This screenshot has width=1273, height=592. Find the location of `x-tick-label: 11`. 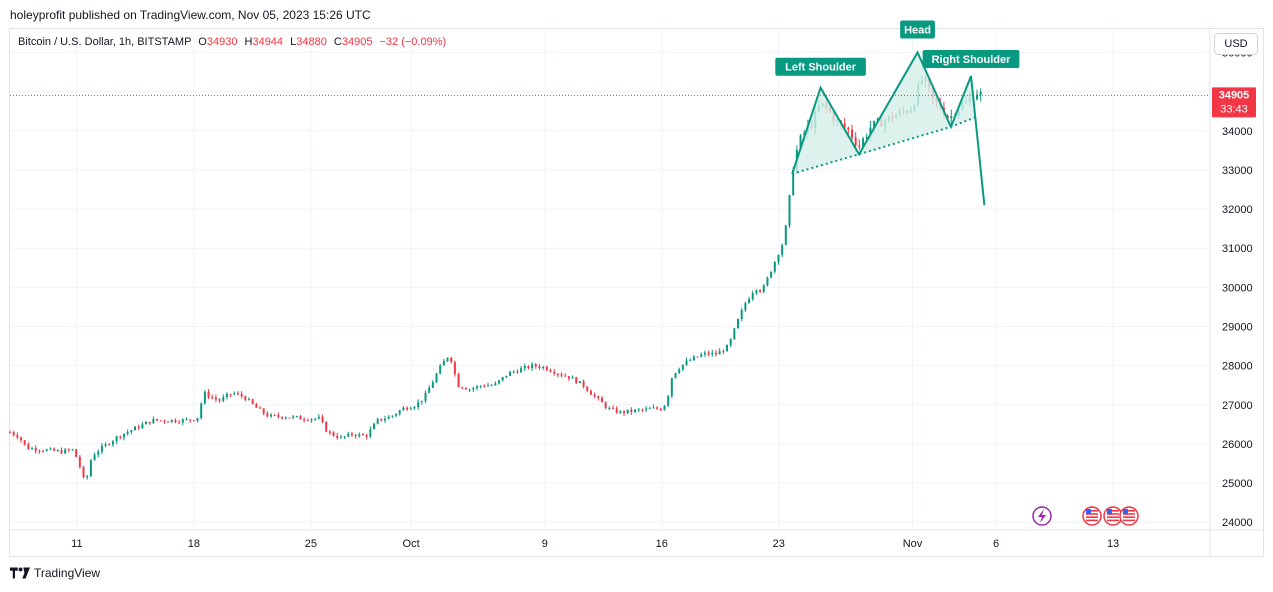

x-tick-label: 11 is located at coordinates (76, 544).